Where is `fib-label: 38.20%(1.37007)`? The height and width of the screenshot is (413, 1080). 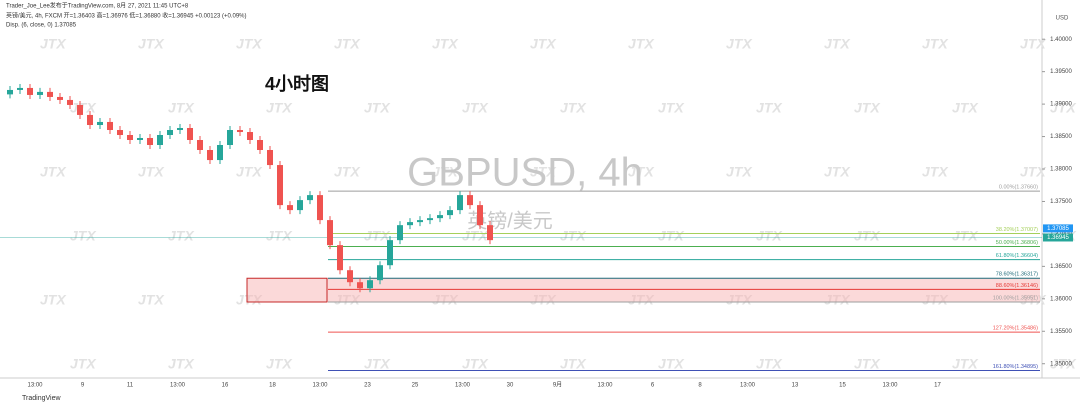
fib-label: 38.20%(1.37007) is located at coordinates (1017, 230).